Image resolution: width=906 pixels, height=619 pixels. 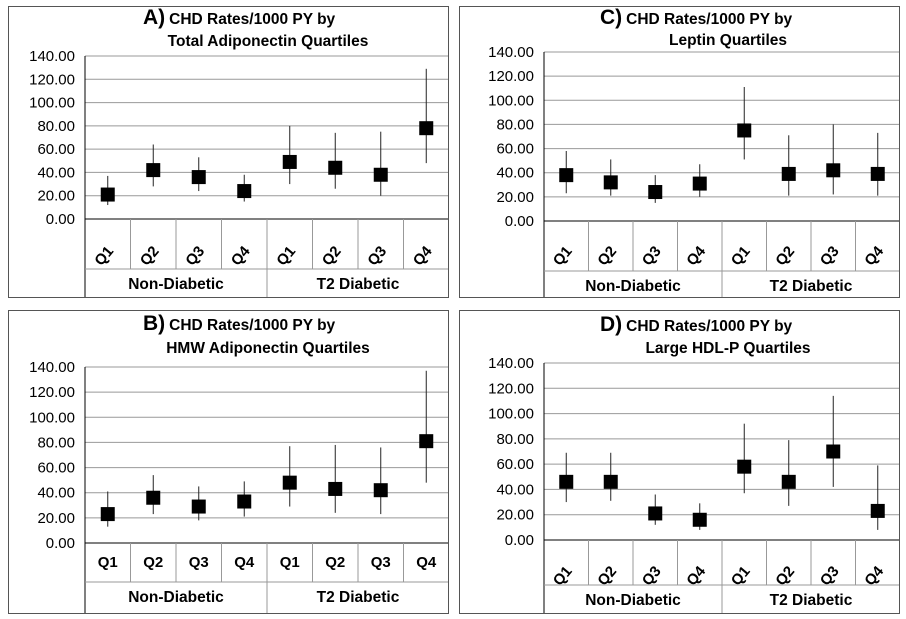 I want to click on chart-title-line2: Leptin Quartiles, so click(x=728, y=40).